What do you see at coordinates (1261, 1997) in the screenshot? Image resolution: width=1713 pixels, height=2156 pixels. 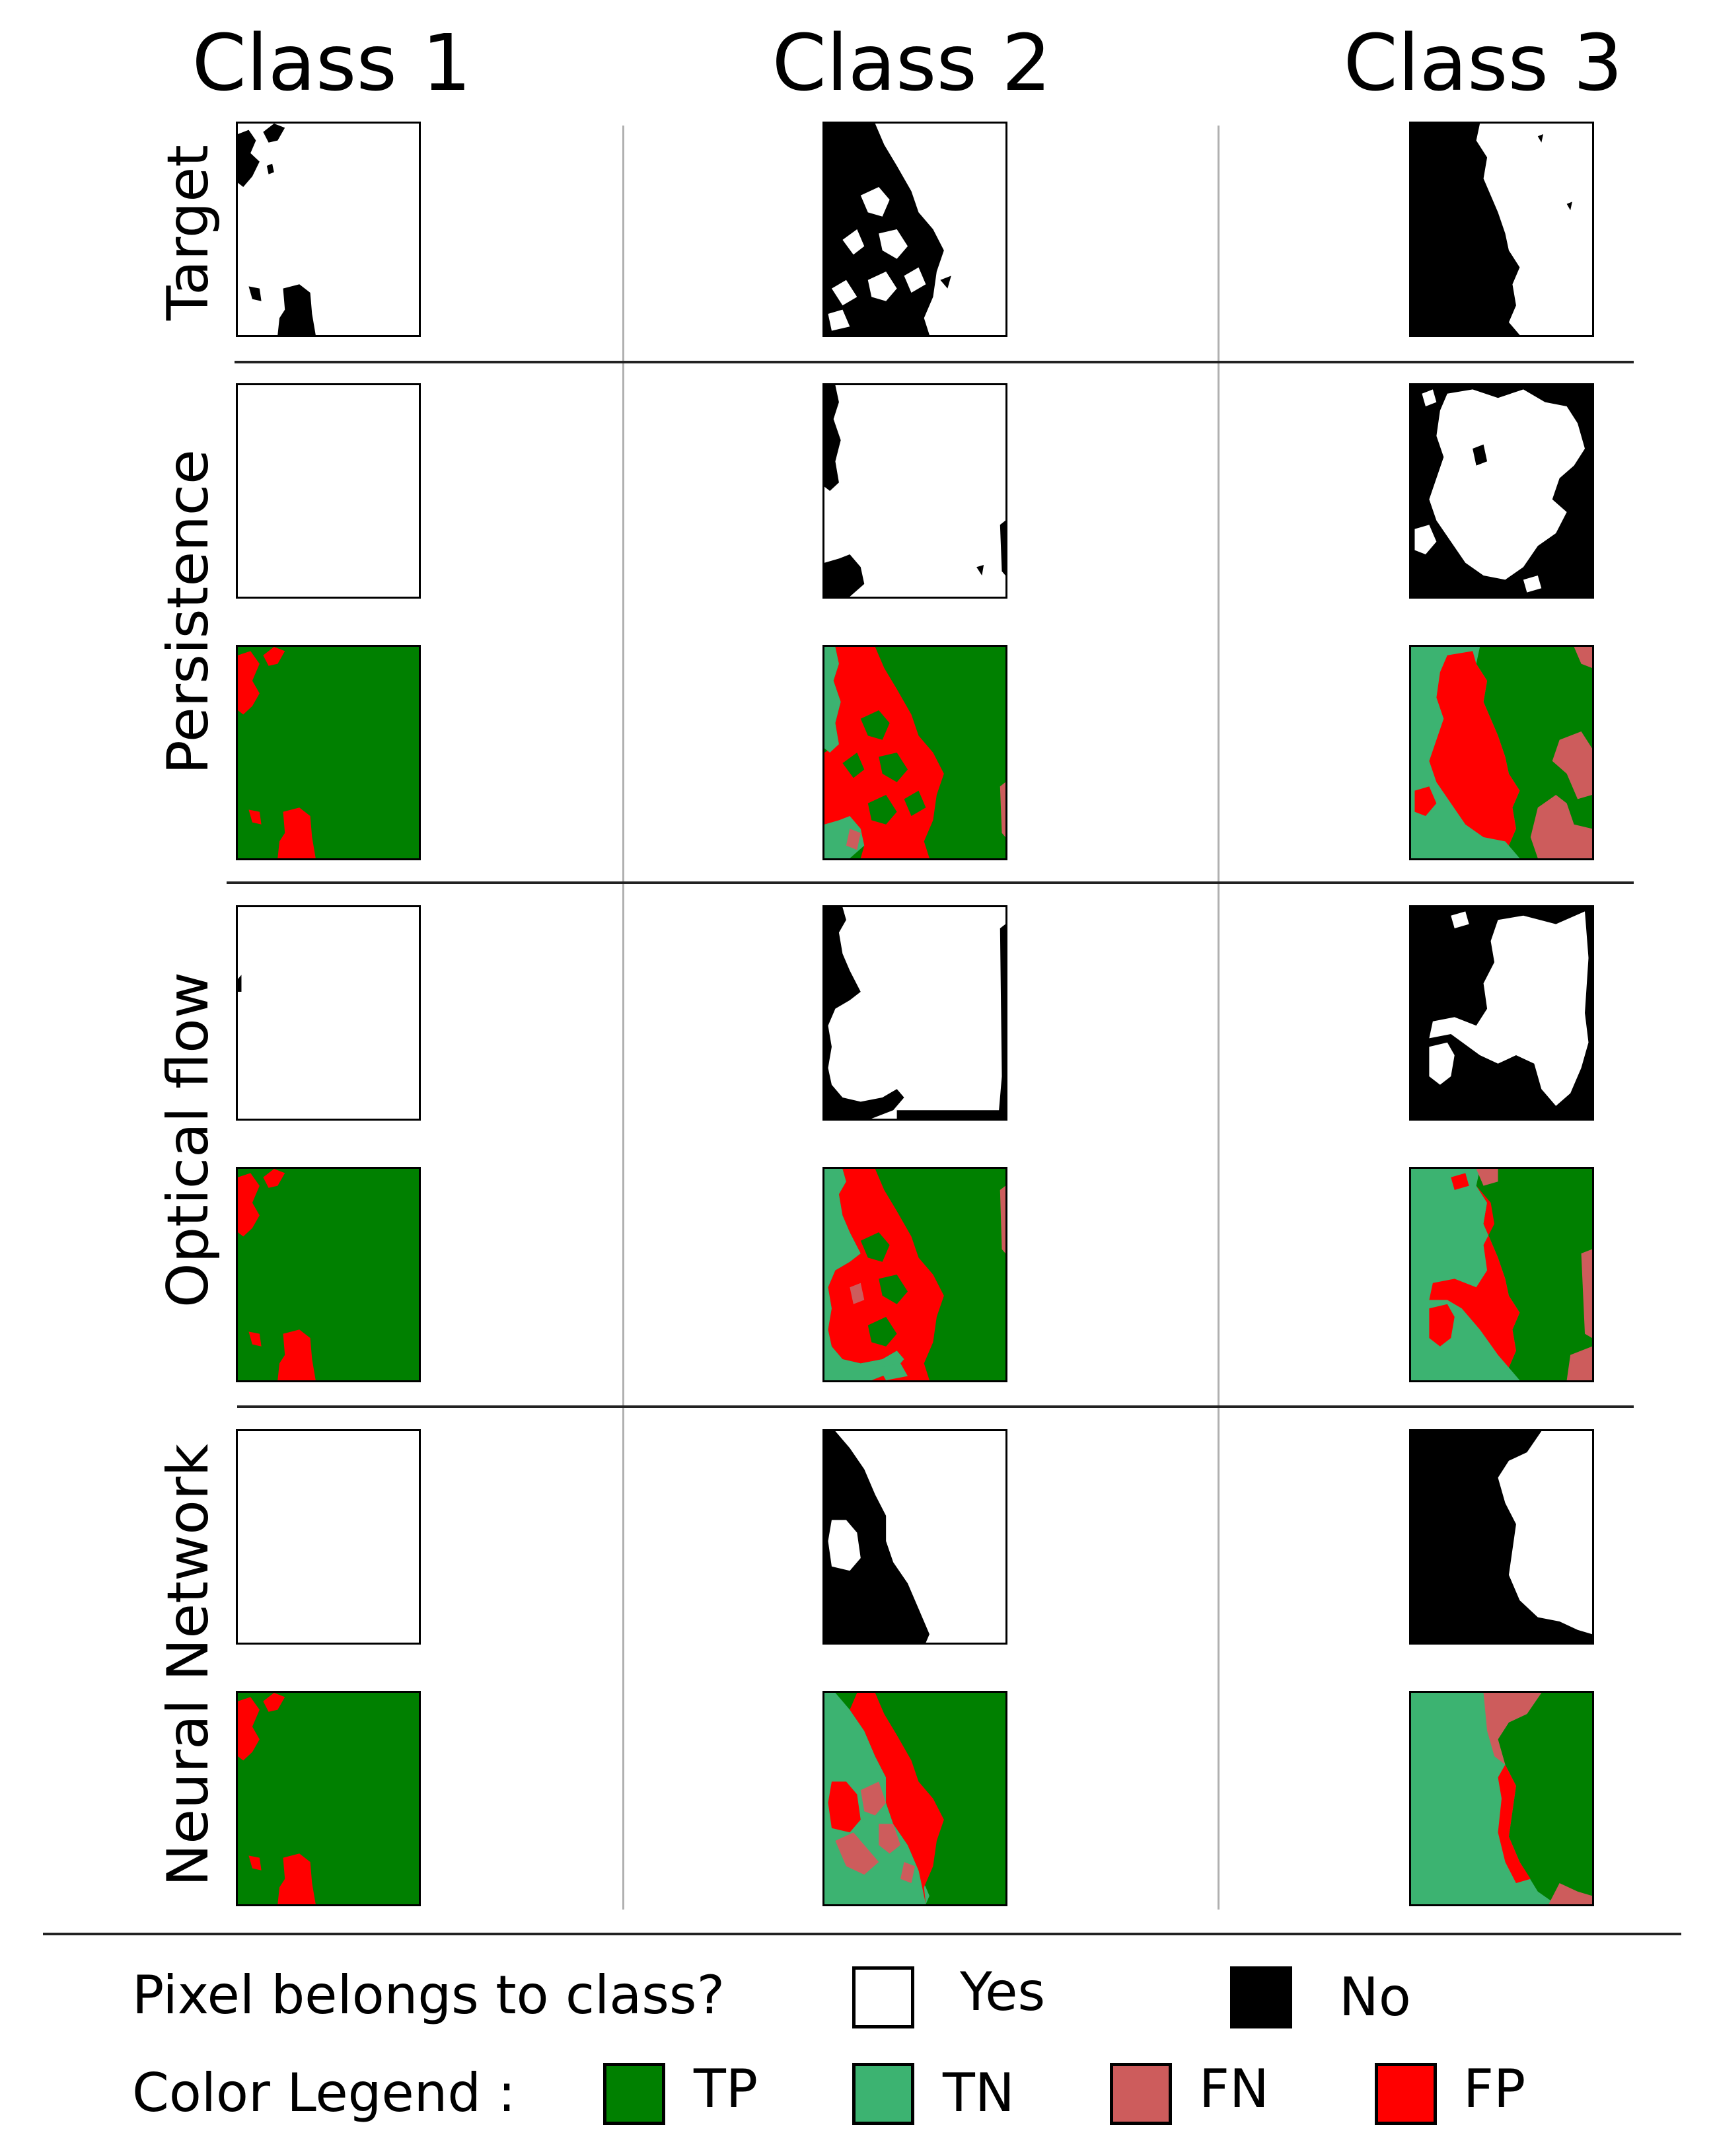 I see `no-swatch` at bounding box center [1261, 1997].